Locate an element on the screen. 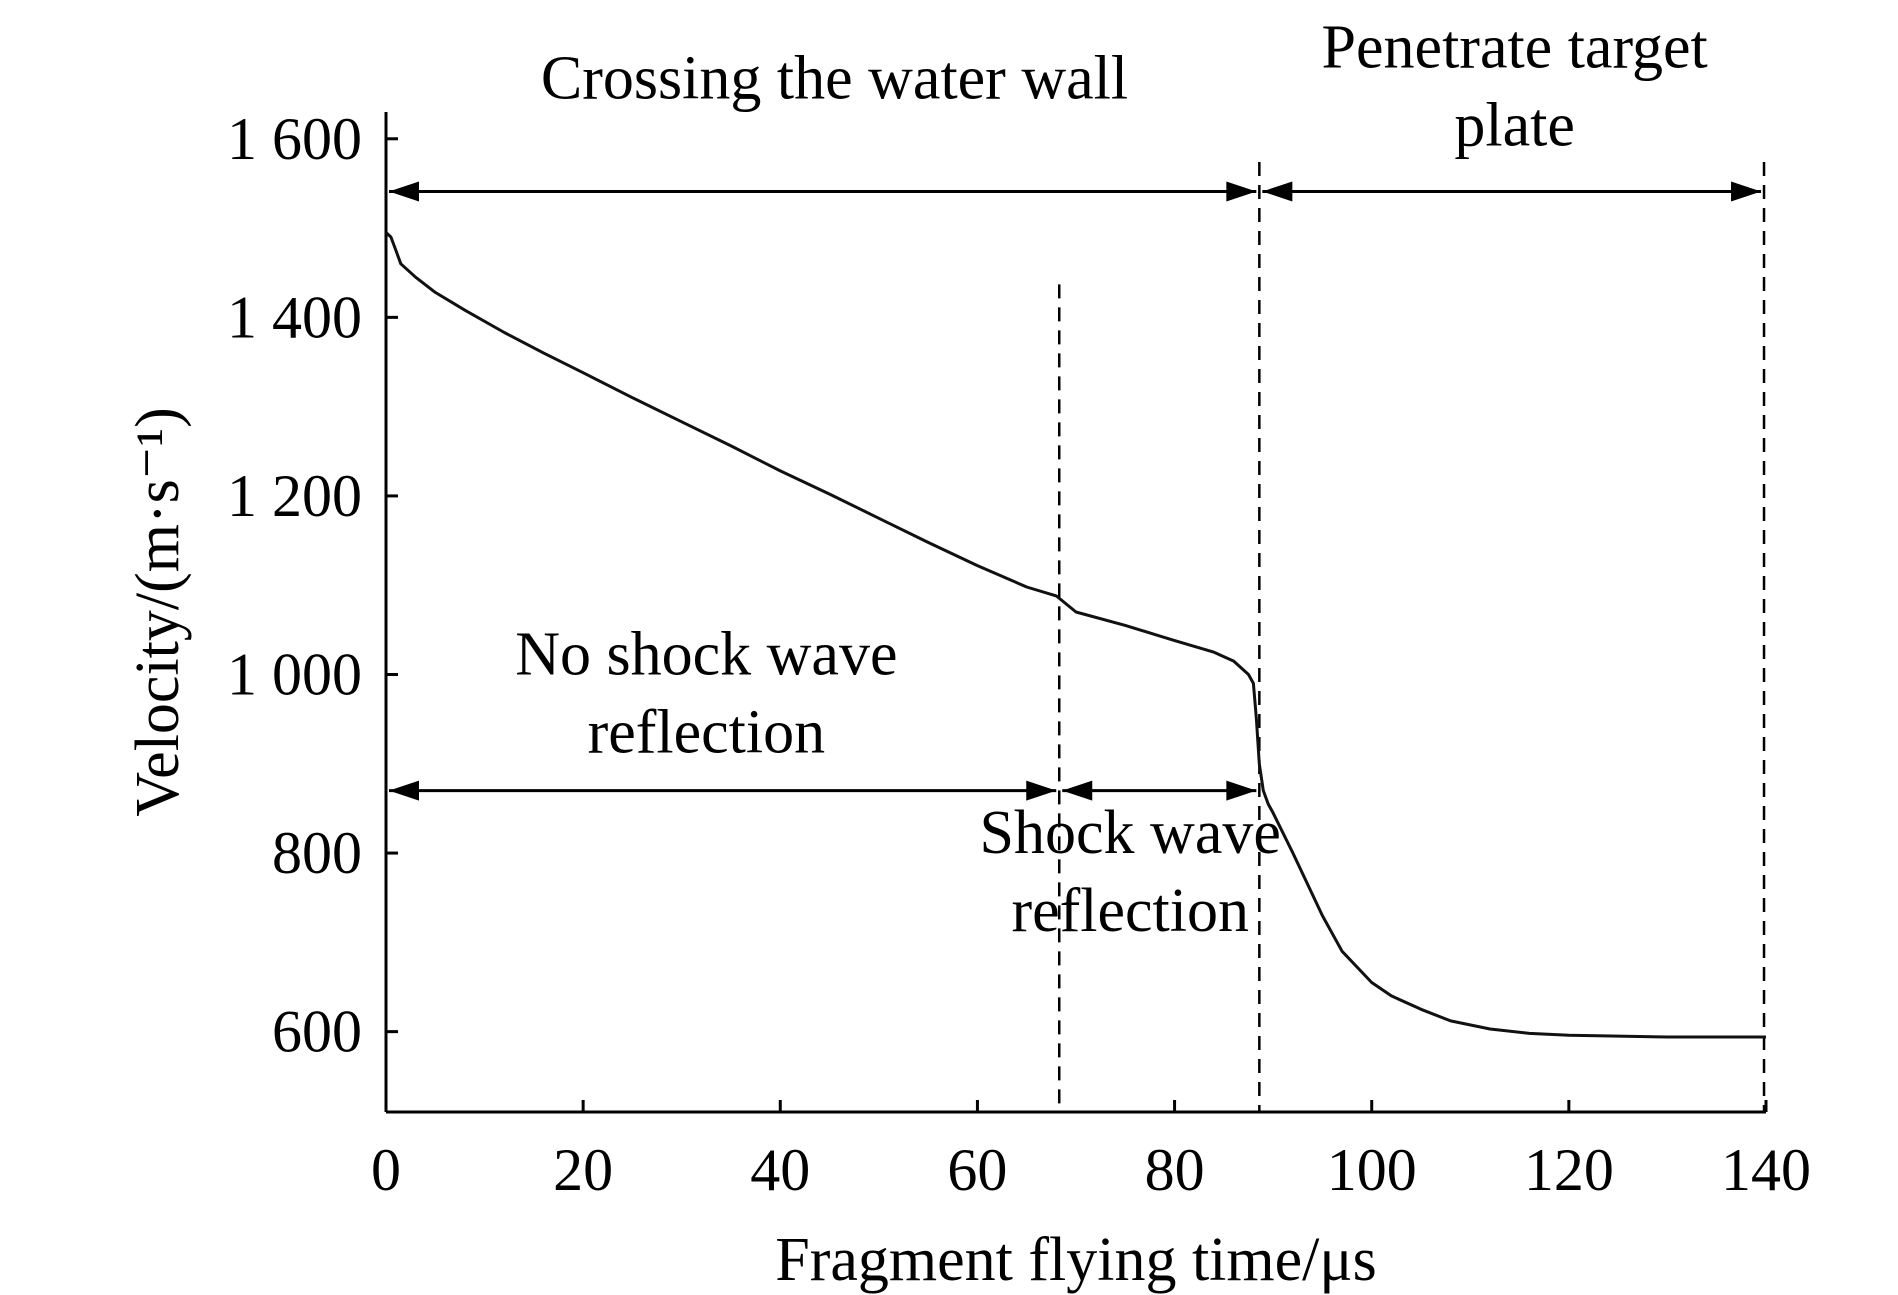 The image size is (1898, 1295). annotation-line: Shock wave is located at coordinates (1130, 833).